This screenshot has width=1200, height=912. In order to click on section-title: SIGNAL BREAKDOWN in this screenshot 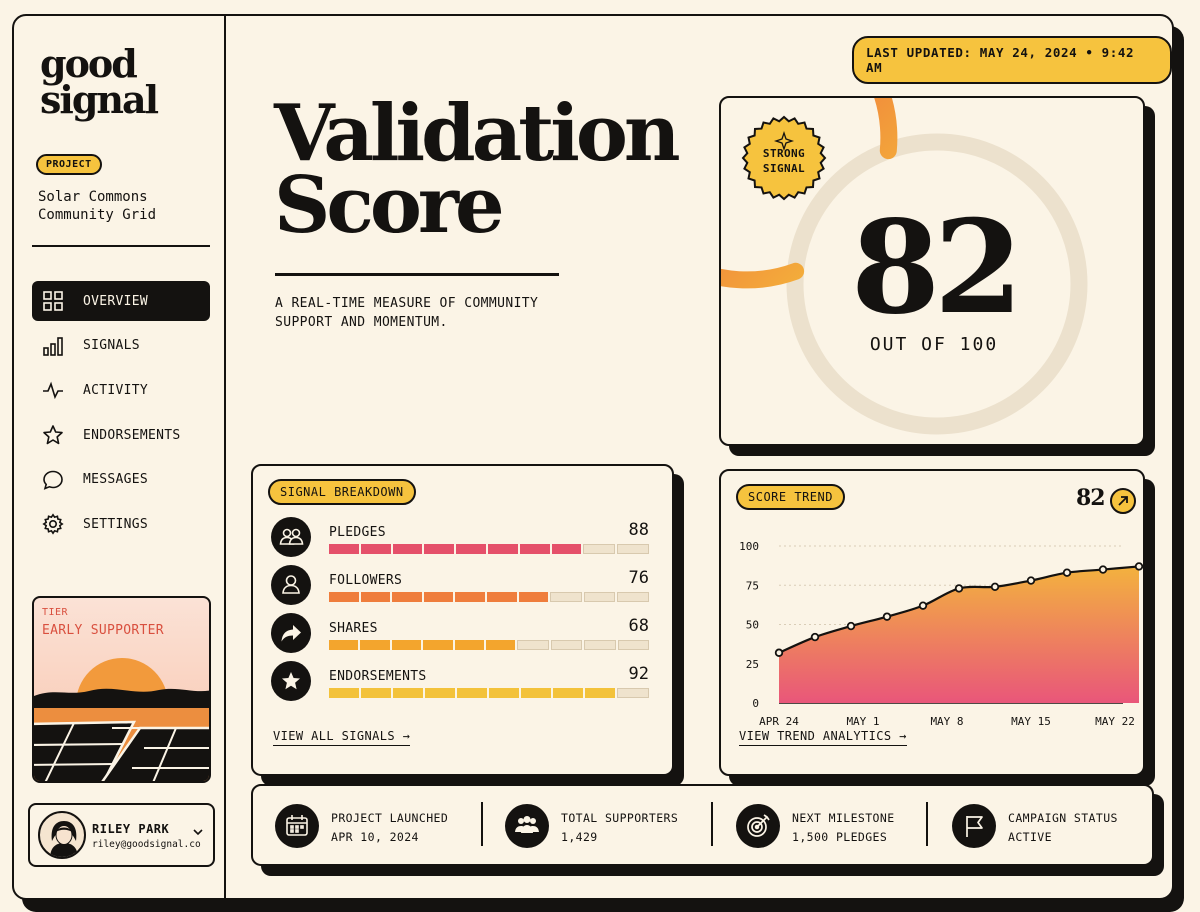, I will do `click(342, 492)`.